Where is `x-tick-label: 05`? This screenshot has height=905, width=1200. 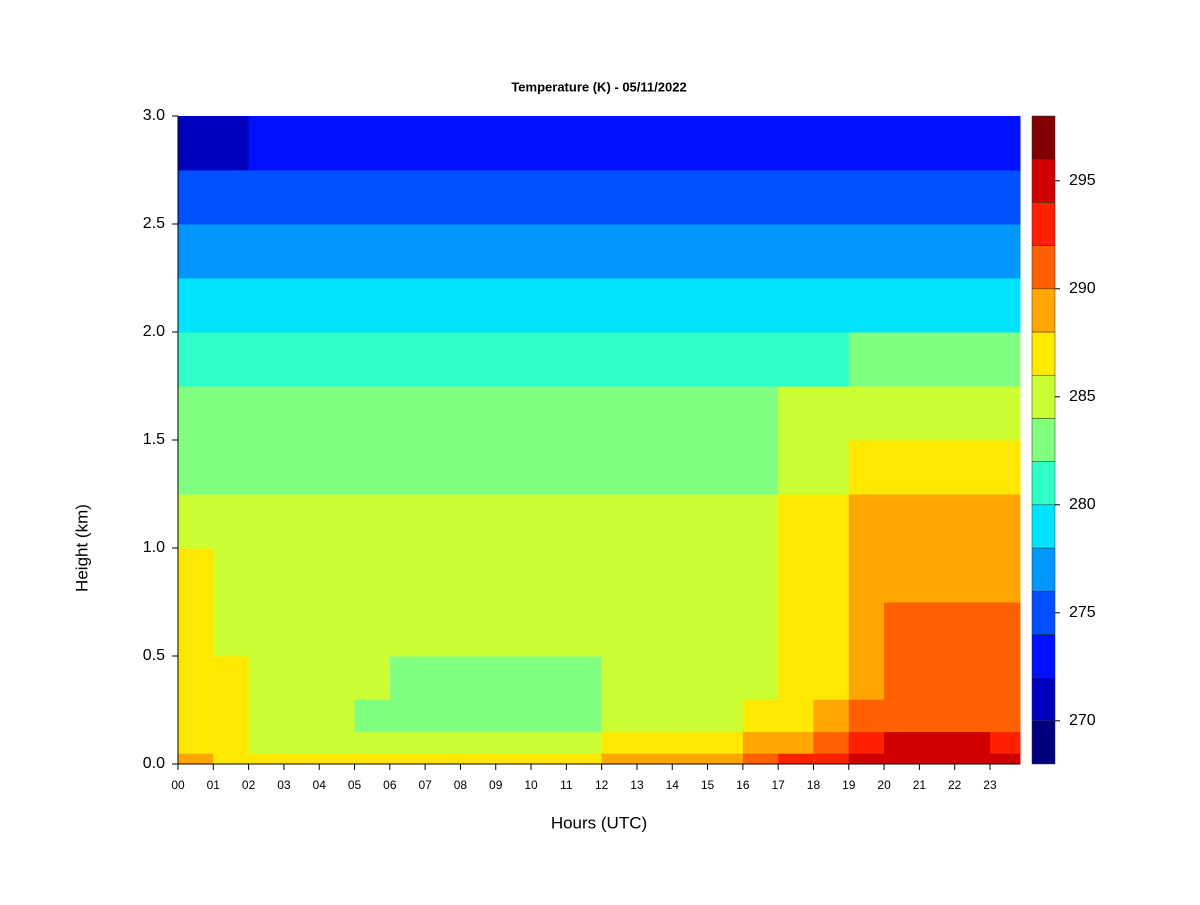
x-tick-label: 05 is located at coordinates (355, 785).